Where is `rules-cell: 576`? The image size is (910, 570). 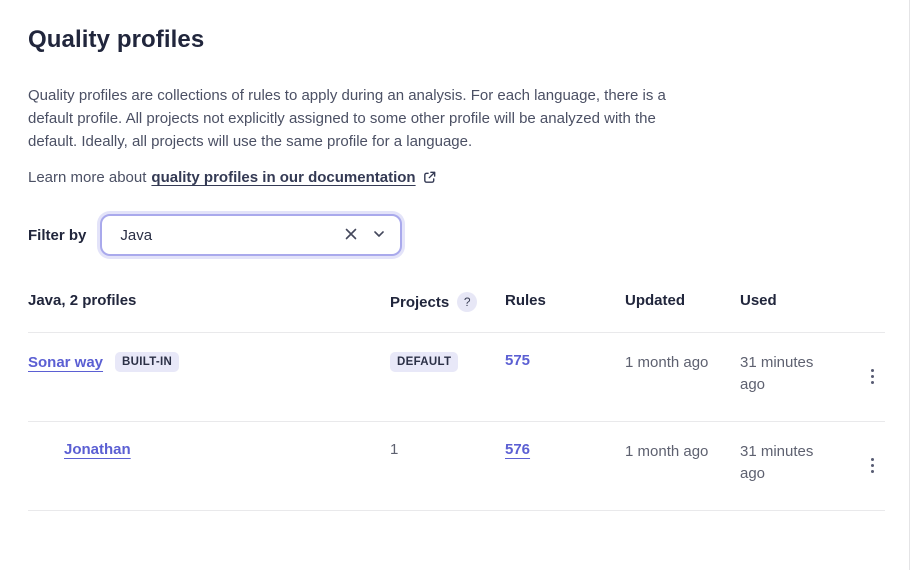 rules-cell: 576 is located at coordinates (565, 450).